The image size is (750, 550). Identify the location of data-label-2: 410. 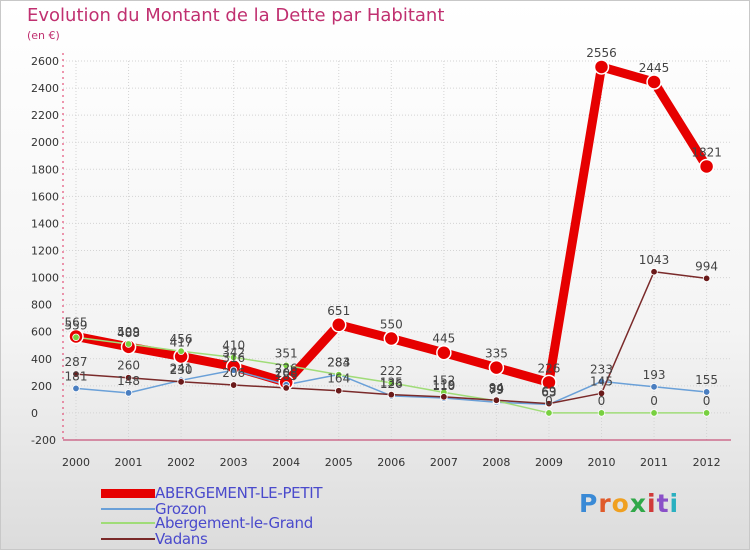
(233, 345).